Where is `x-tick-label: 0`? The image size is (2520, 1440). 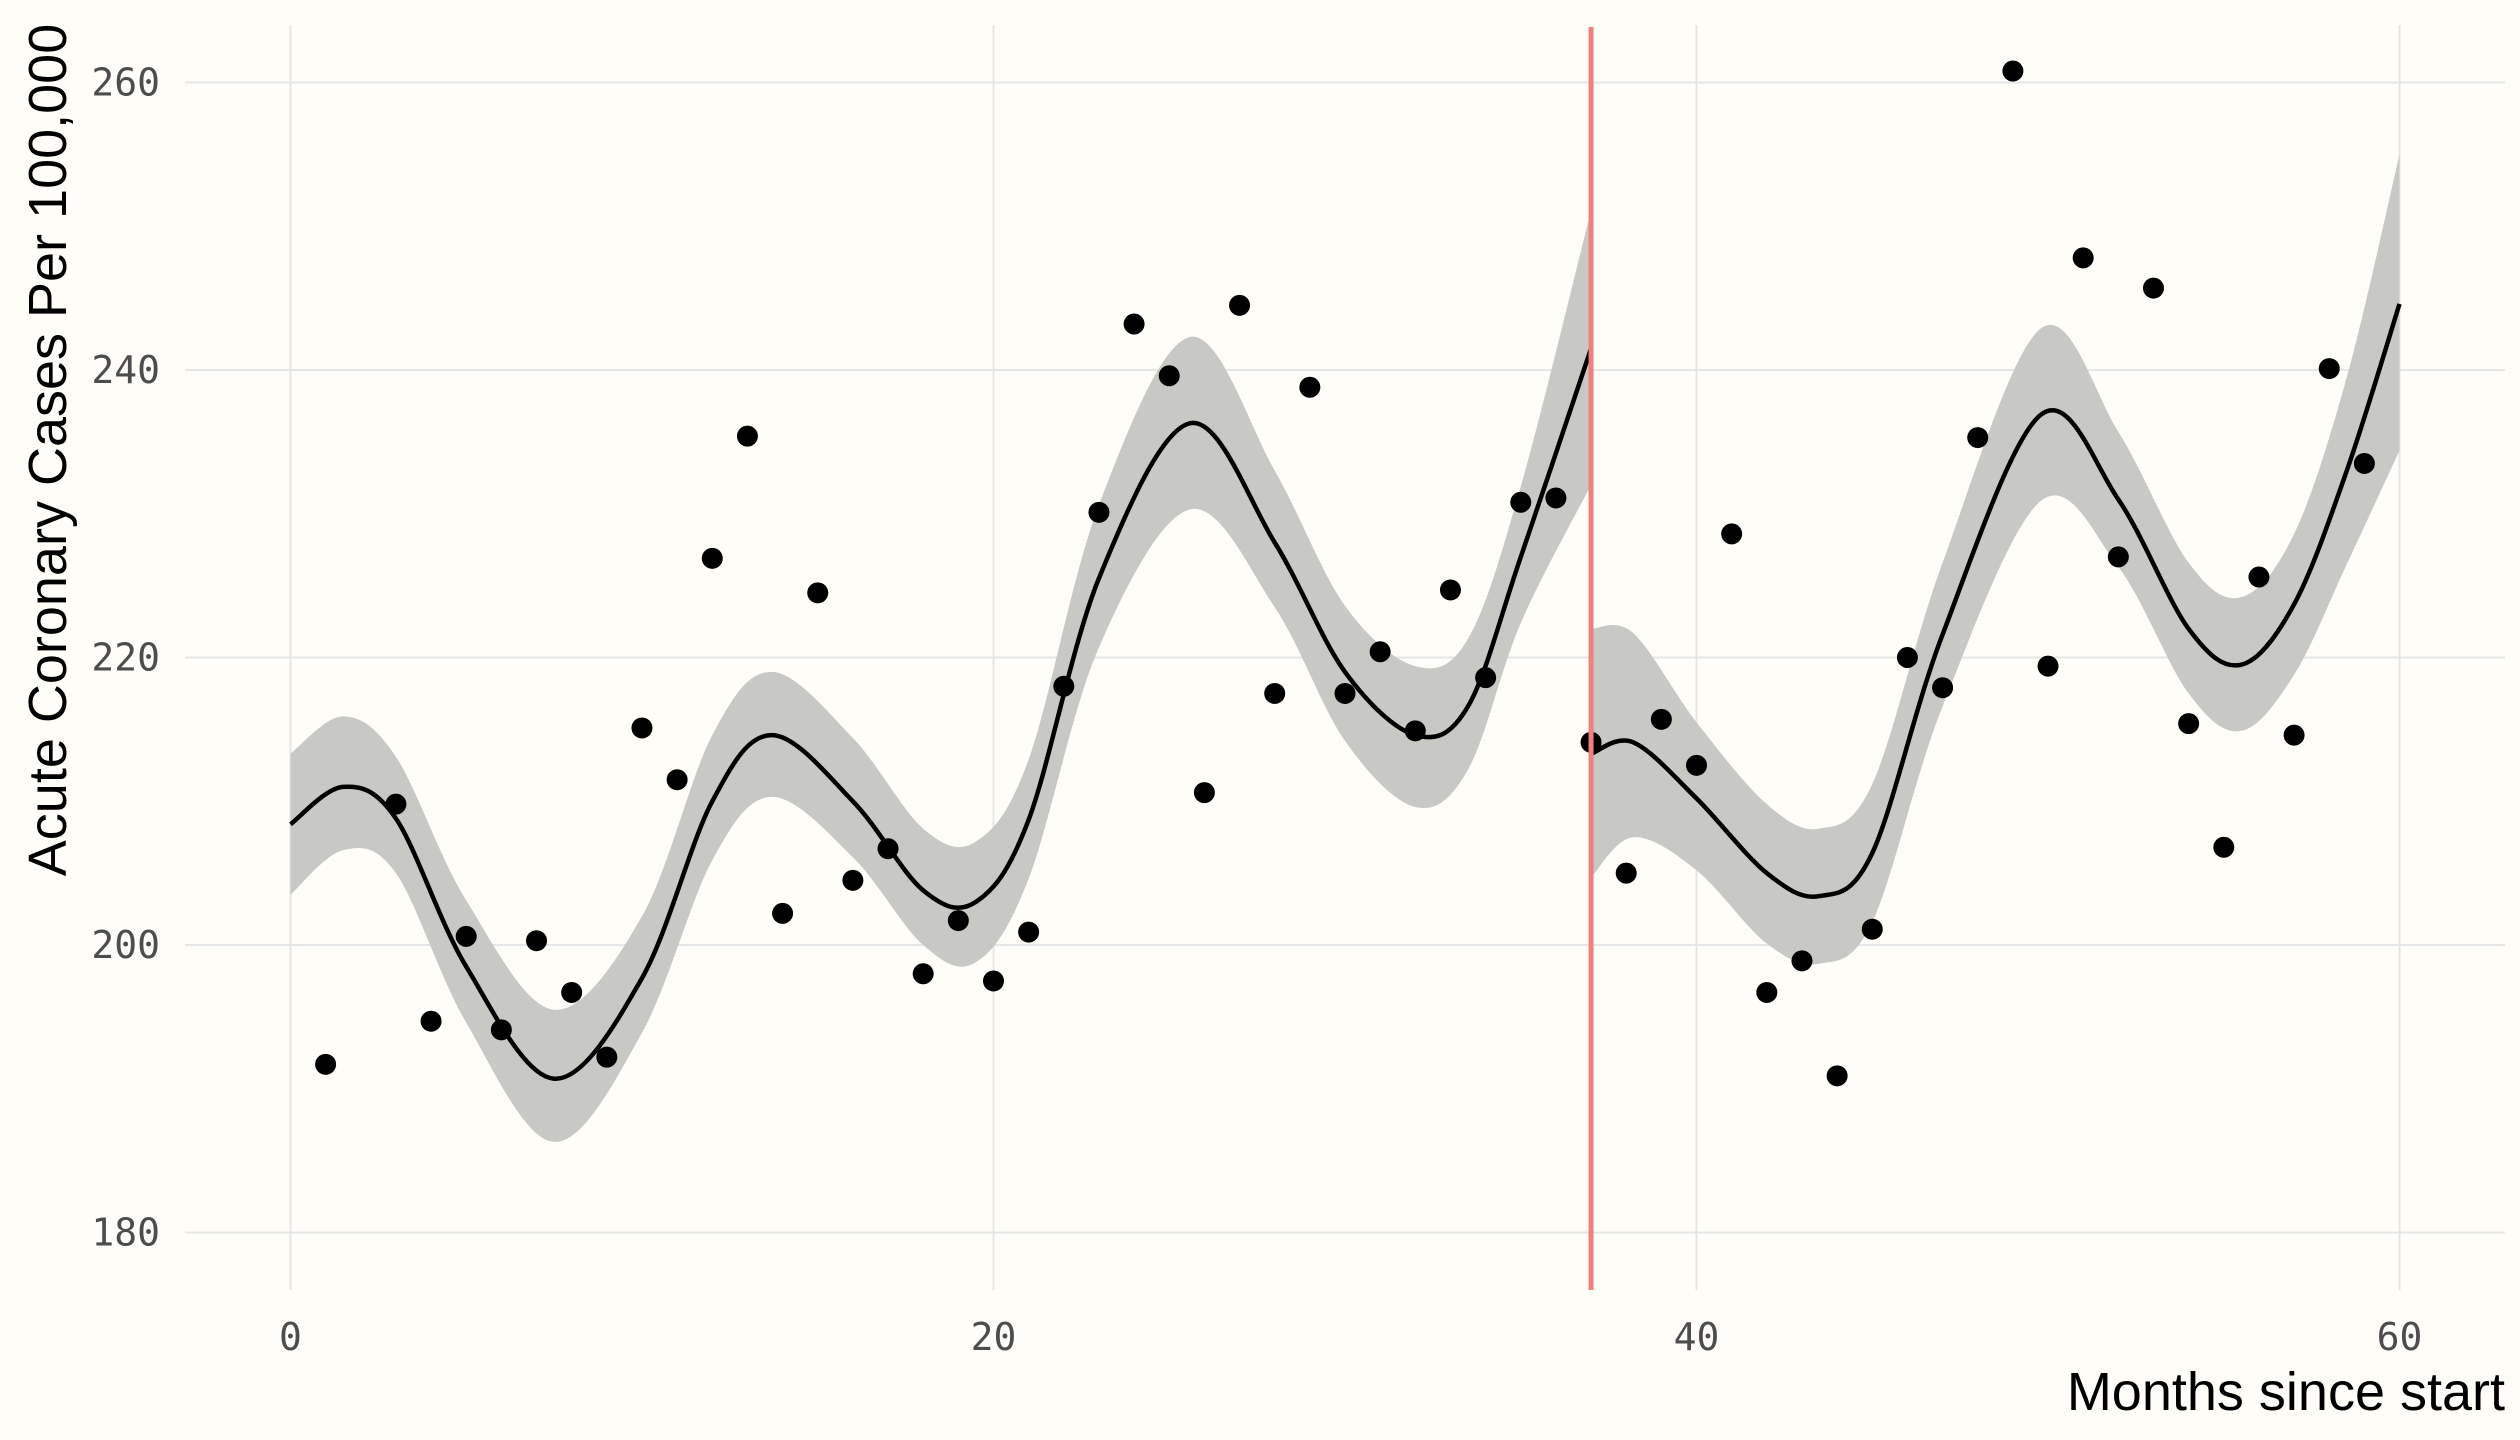
x-tick-label: 0 is located at coordinates (290, 1337).